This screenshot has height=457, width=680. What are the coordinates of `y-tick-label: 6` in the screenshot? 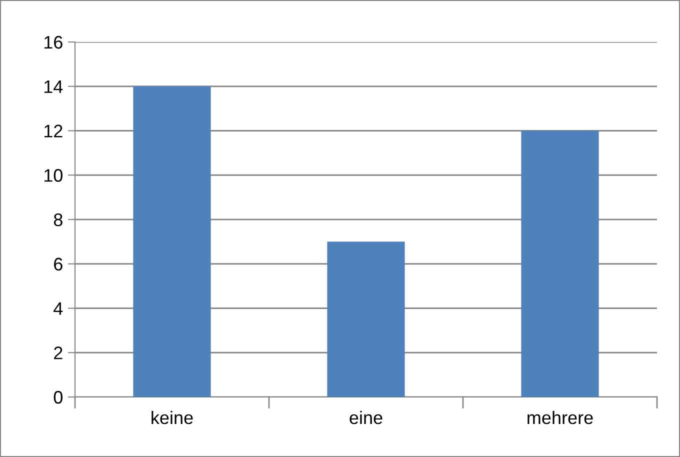 It's located at (58, 264).